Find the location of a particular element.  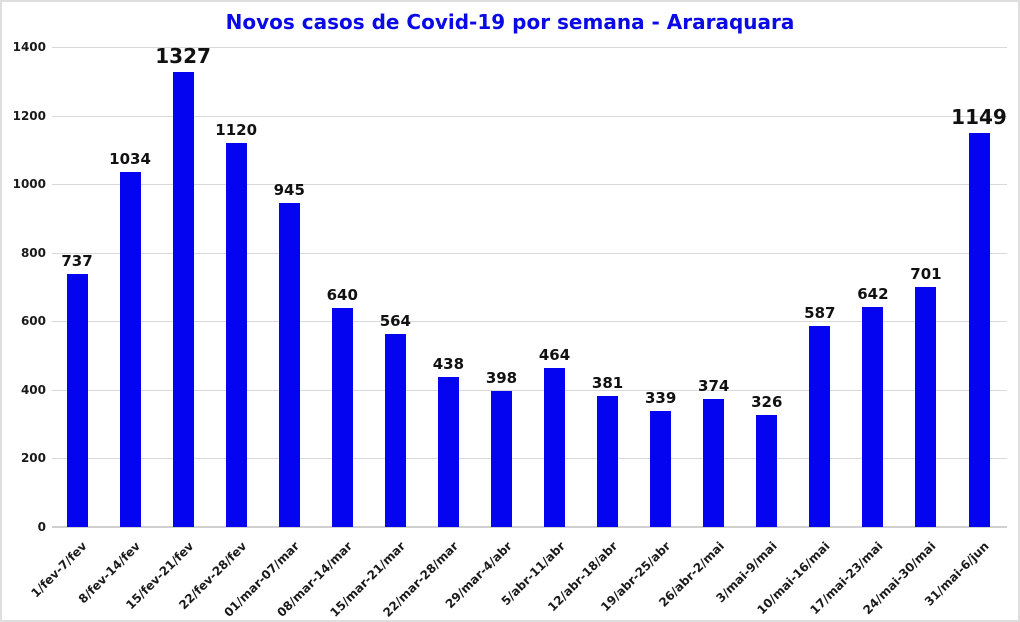

x-axis-line is located at coordinates (529, 527).